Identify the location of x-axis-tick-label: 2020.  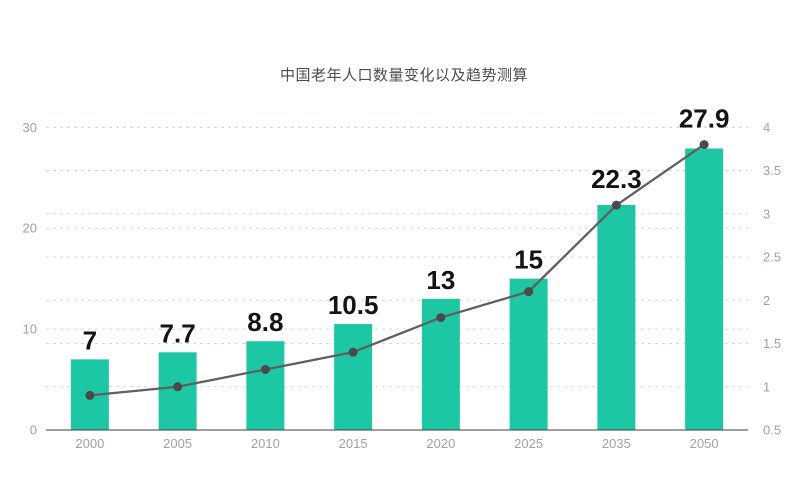
(440, 443).